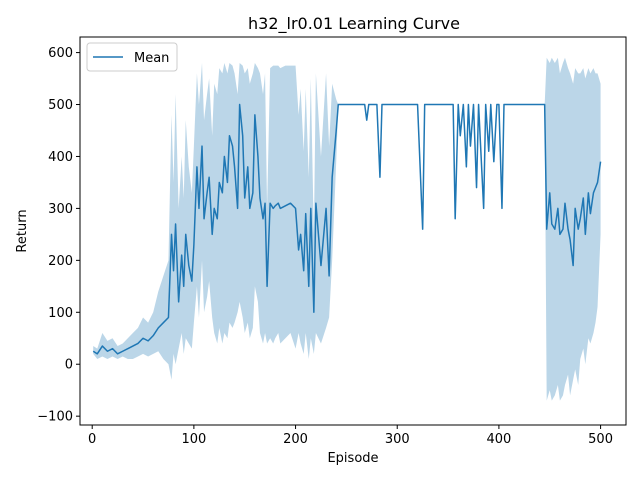  What do you see at coordinates (498, 439) in the screenshot?
I see `x-tick-label: 400` at bounding box center [498, 439].